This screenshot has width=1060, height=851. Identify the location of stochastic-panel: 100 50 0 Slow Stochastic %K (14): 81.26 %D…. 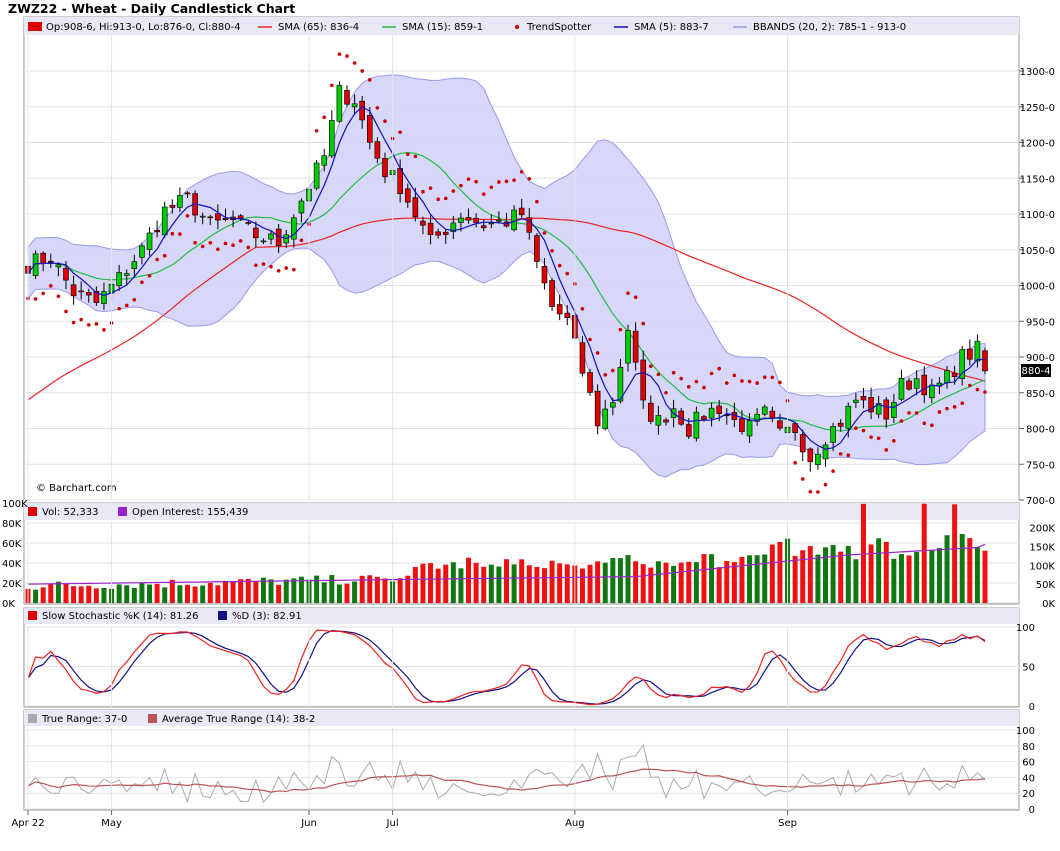
(529, 660).